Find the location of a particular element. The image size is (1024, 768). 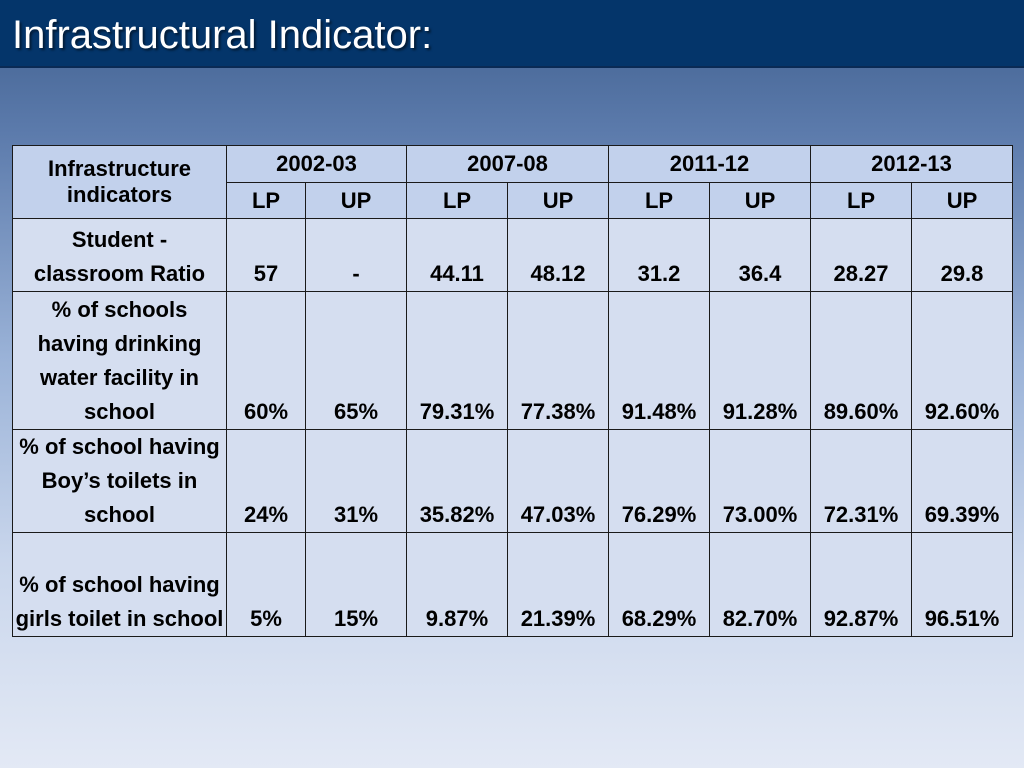

table-cell: 31% is located at coordinates (356, 481).